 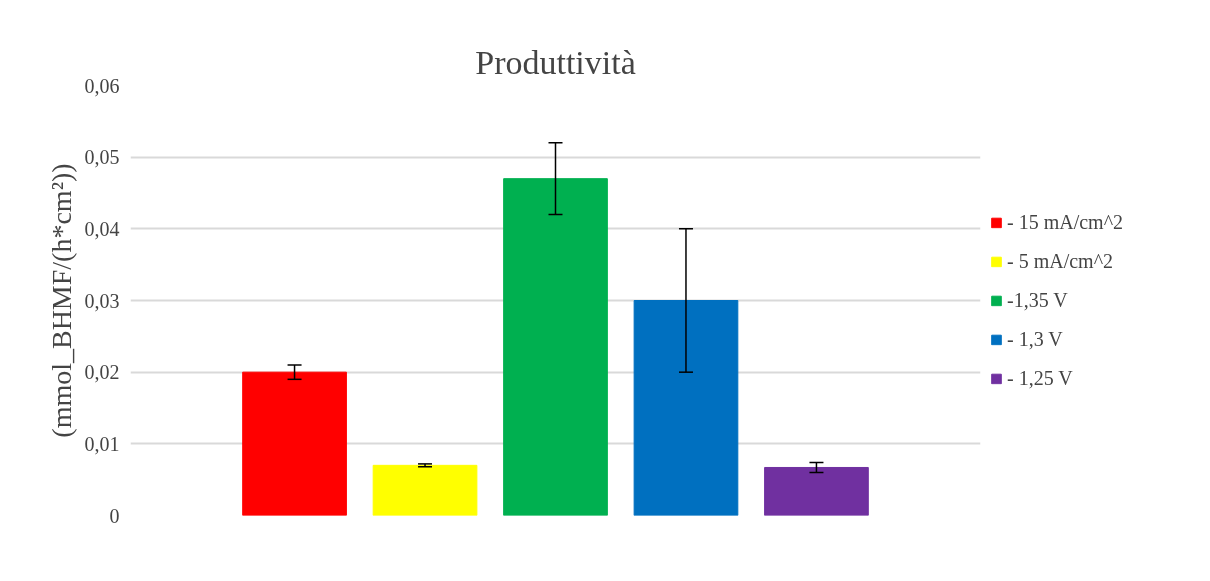 What do you see at coordinates (555, 62) in the screenshot?
I see `chart-title: Produttività` at bounding box center [555, 62].